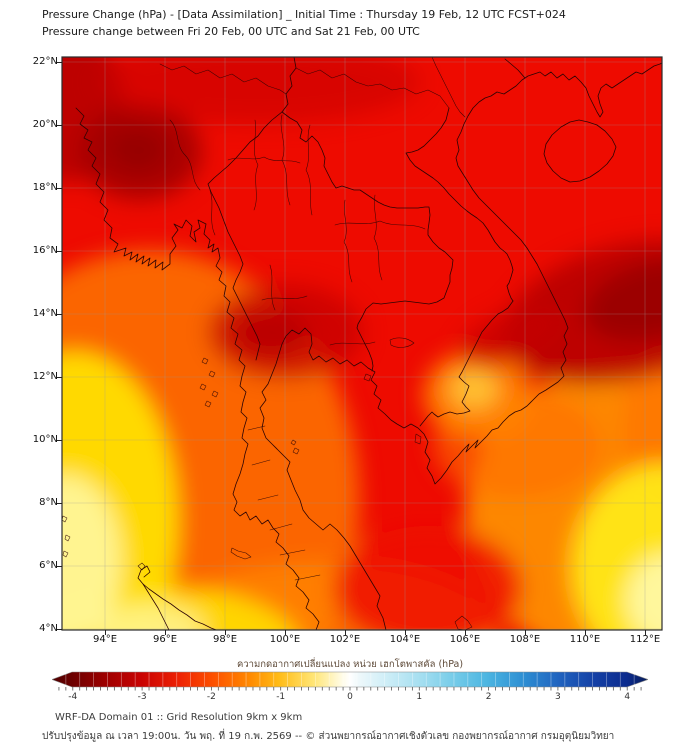 Image resolution: width=676 pixels, height=756 pixels. I want to click on colorbar-tick-label: 3, so click(558, 697).